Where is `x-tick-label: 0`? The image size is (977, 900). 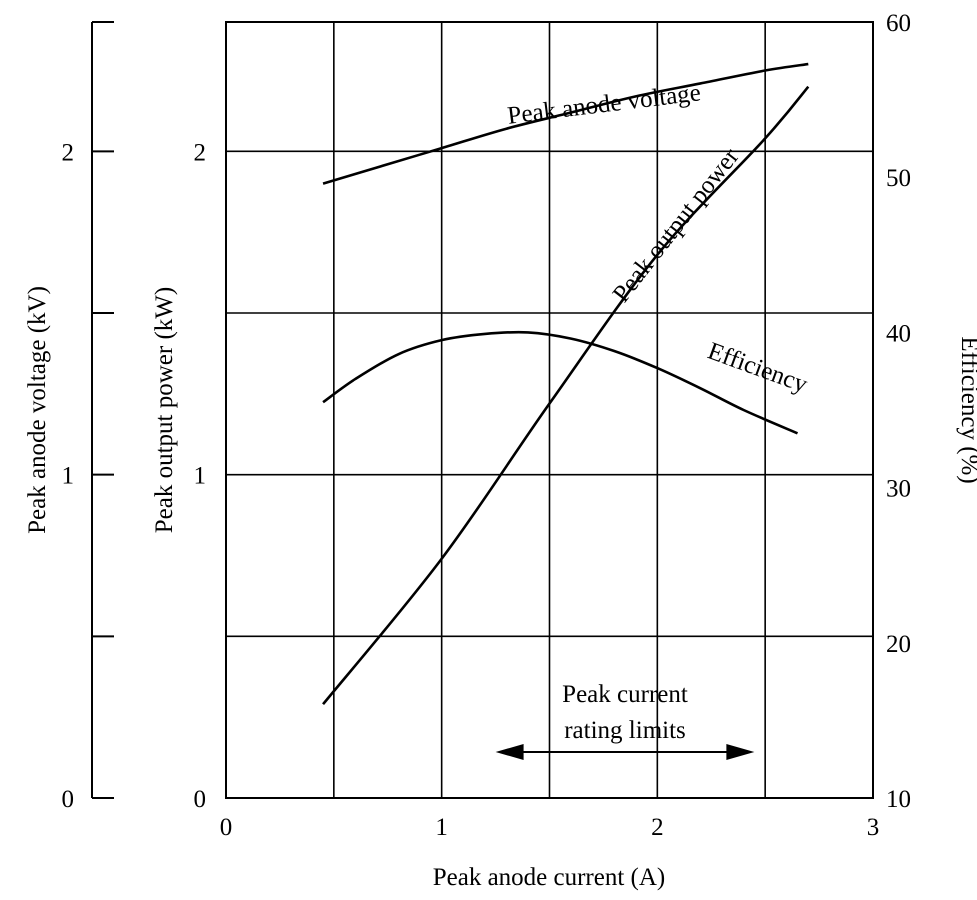
x-tick-label: 0 is located at coordinates (226, 827).